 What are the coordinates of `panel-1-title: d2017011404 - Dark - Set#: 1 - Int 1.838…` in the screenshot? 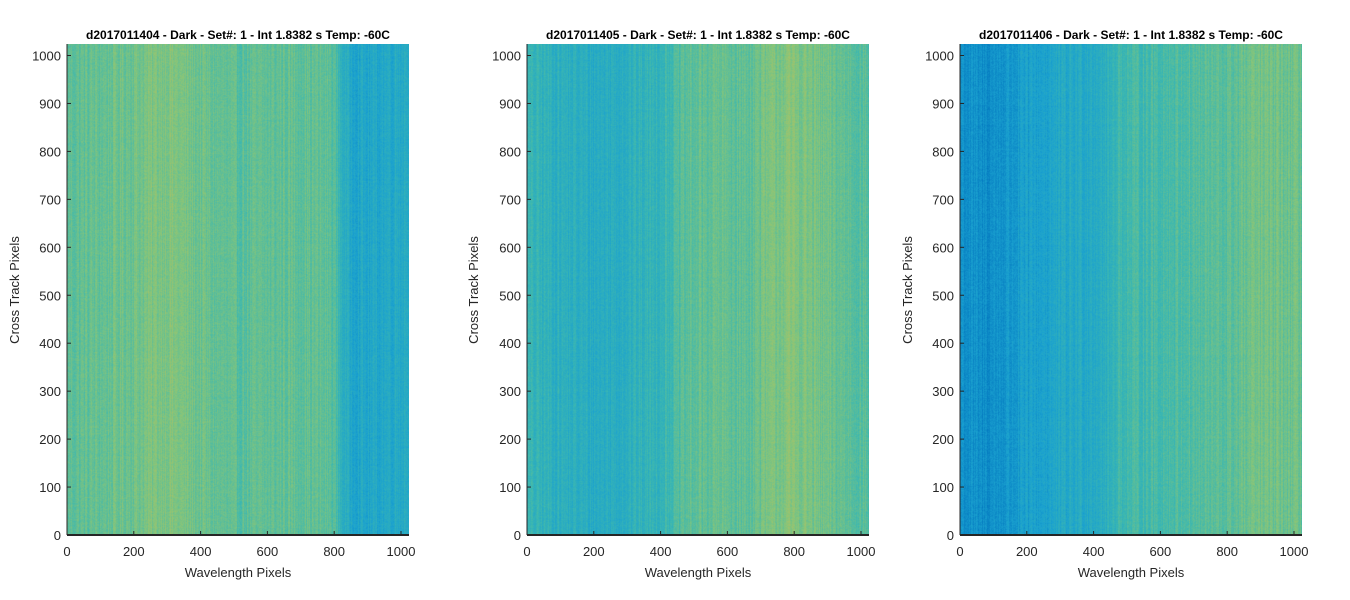 It's located at (238, 35).